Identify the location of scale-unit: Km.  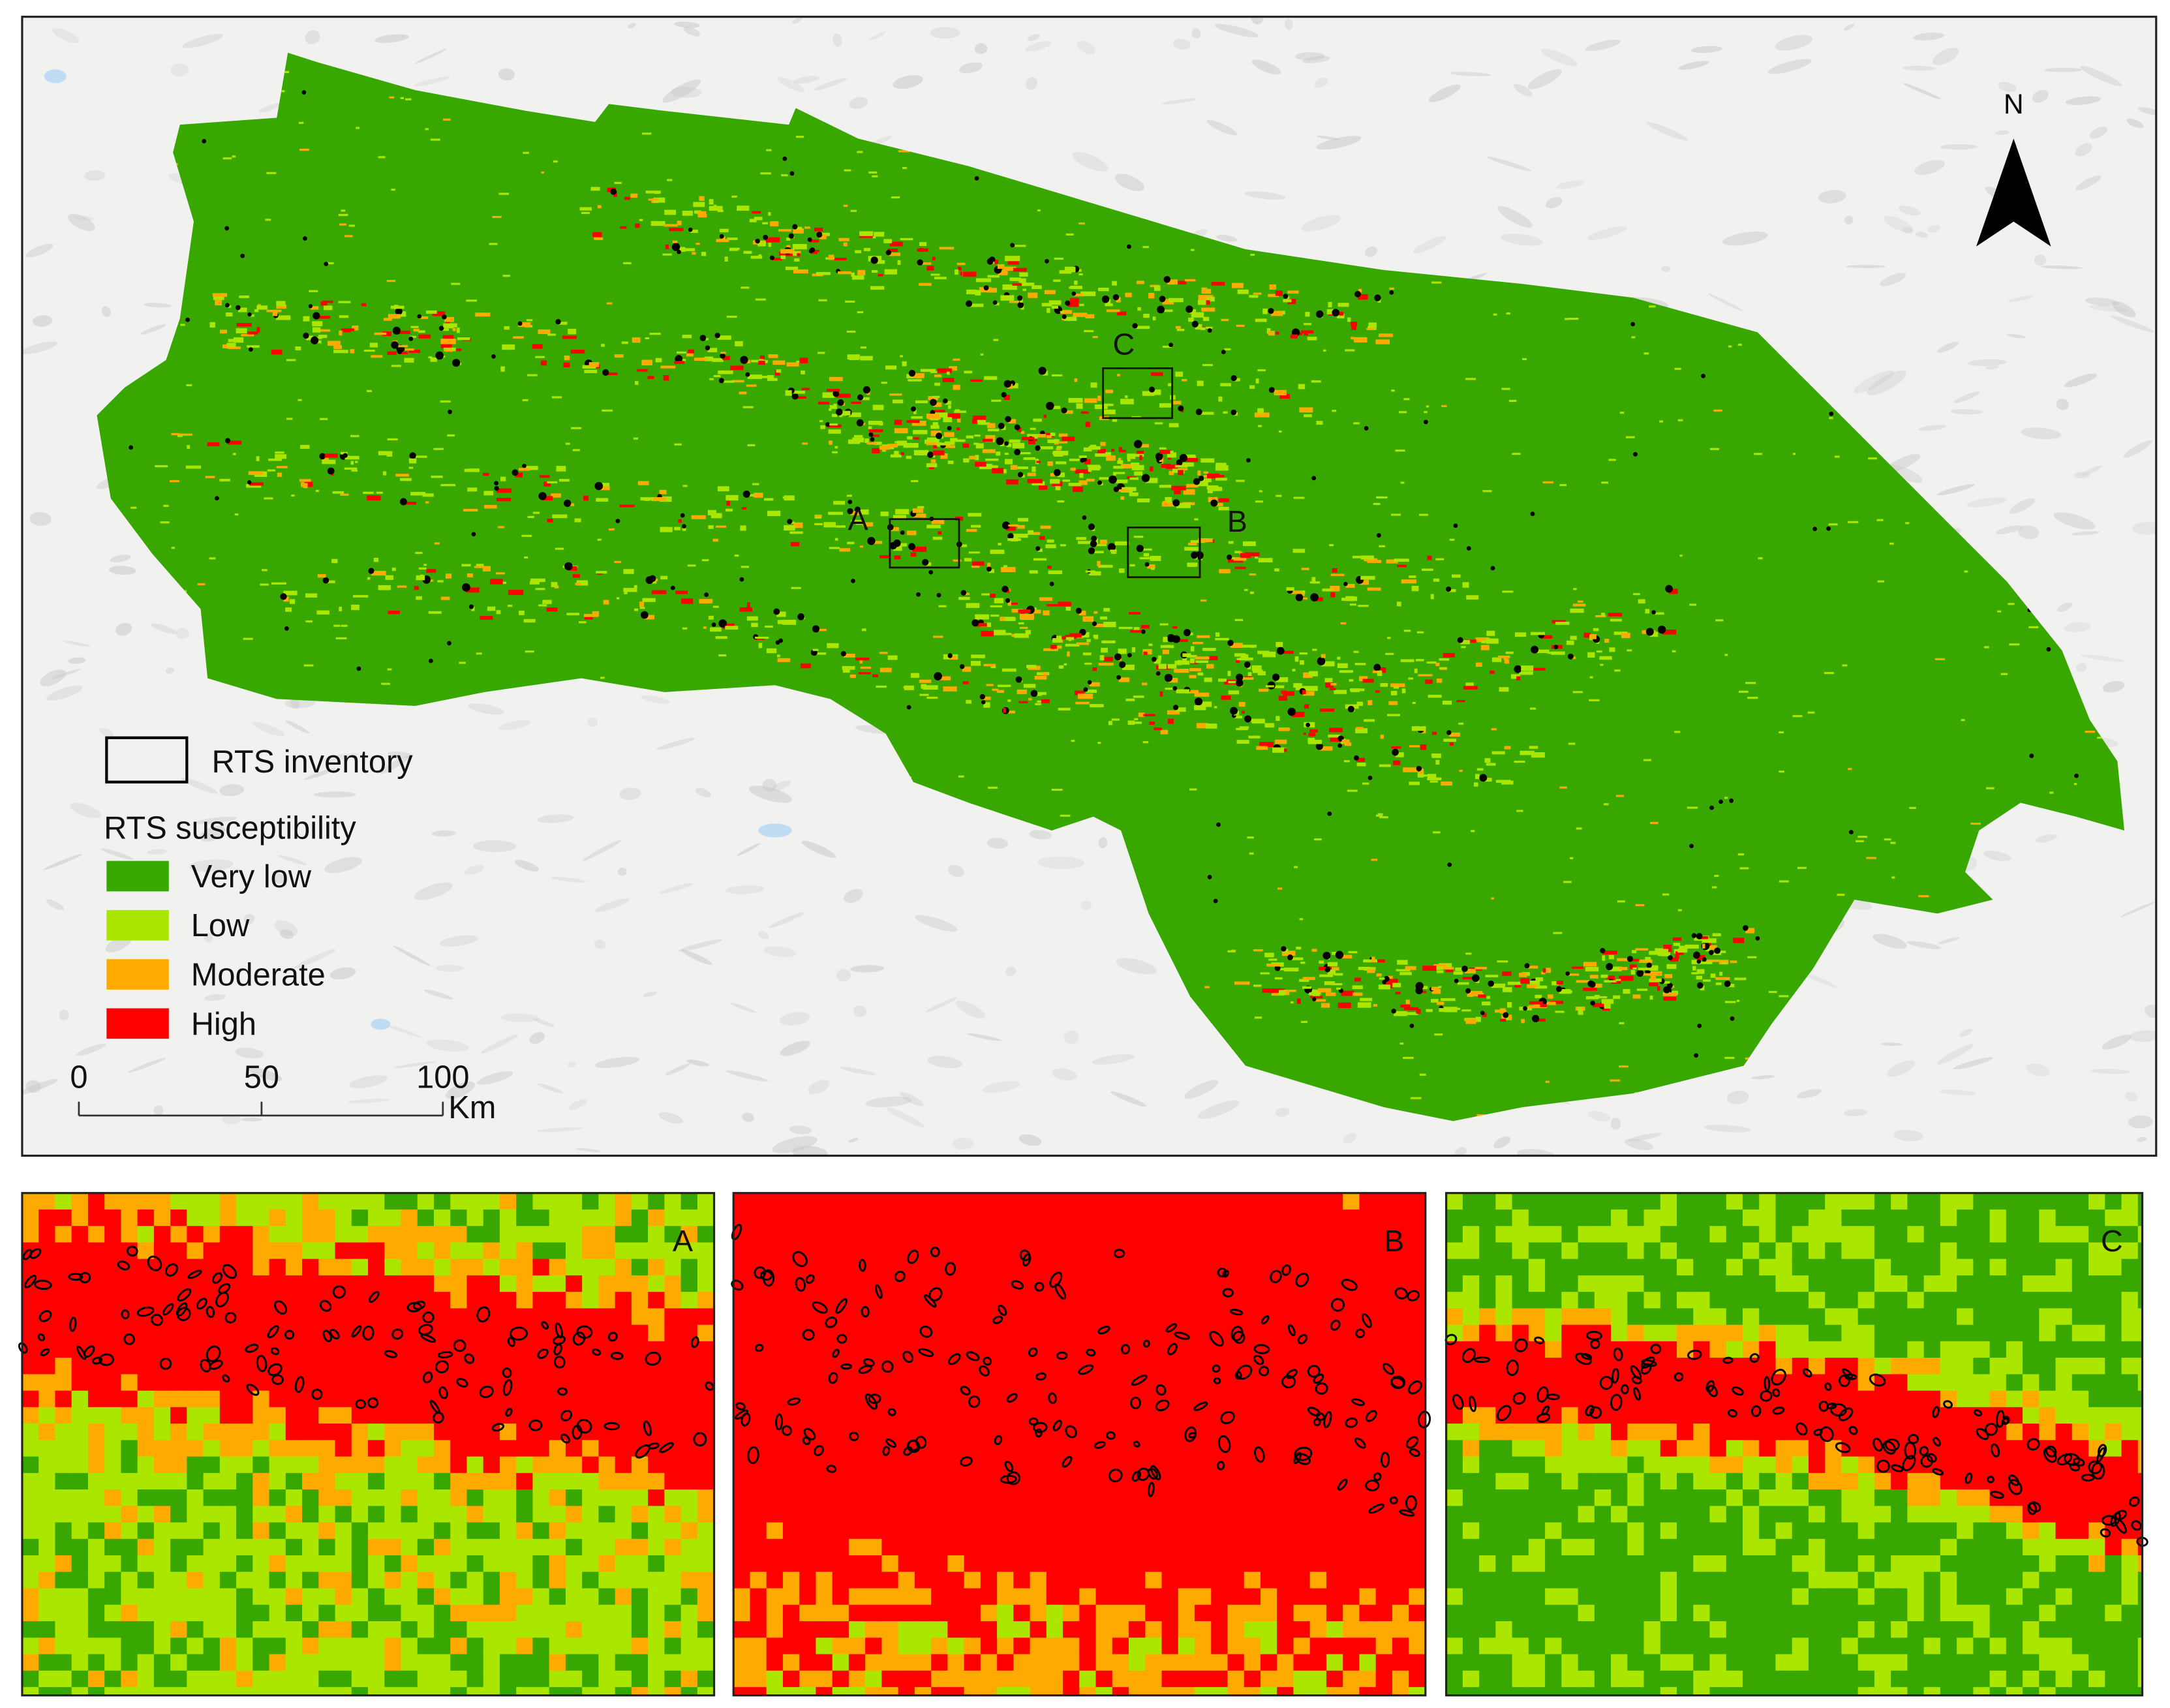
(472, 1107).